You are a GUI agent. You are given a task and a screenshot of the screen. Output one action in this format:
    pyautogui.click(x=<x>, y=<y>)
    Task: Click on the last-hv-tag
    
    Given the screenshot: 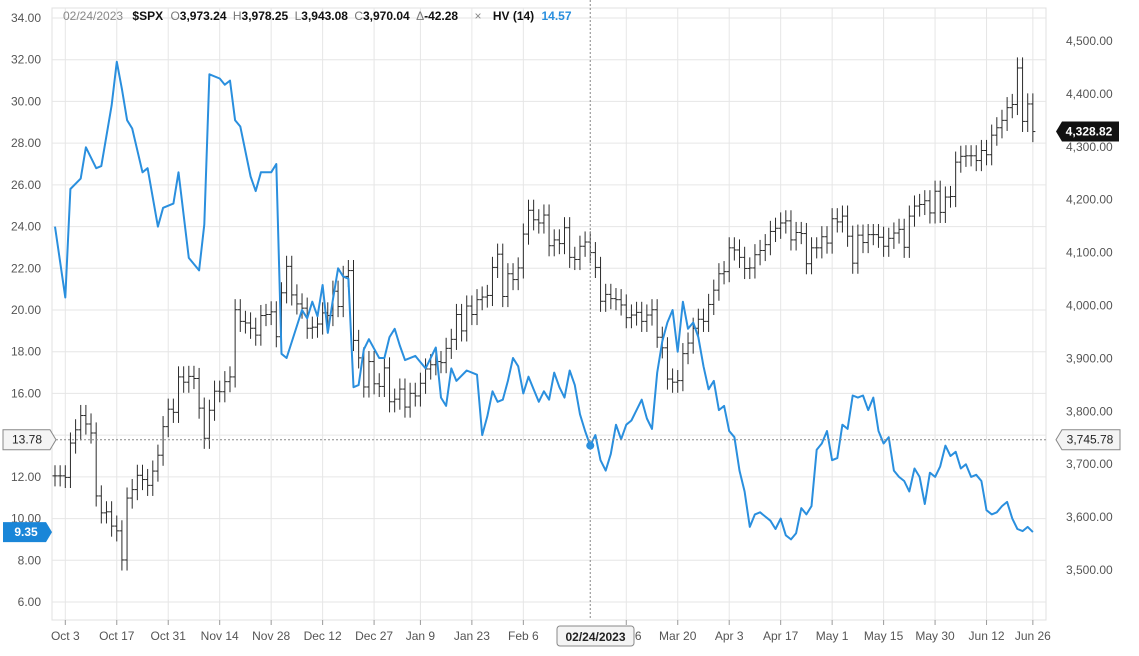 What is the action you would take?
    pyautogui.click(x=27, y=532)
    